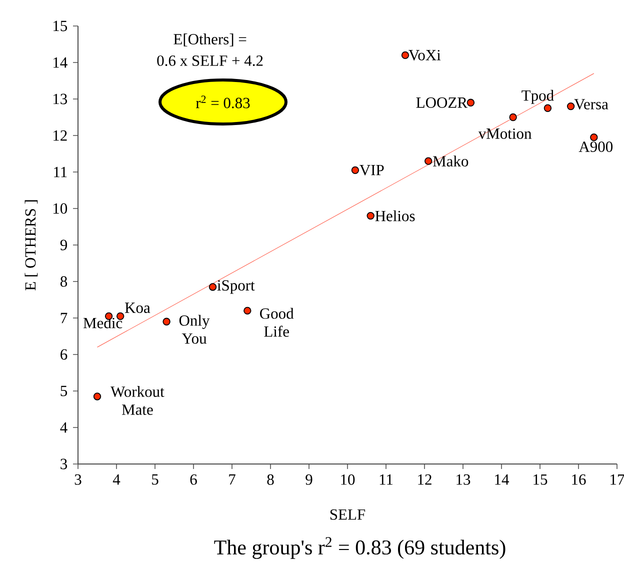  What do you see at coordinates (63, 245) in the screenshot?
I see `y-tick-label: 9` at bounding box center [63, 245].